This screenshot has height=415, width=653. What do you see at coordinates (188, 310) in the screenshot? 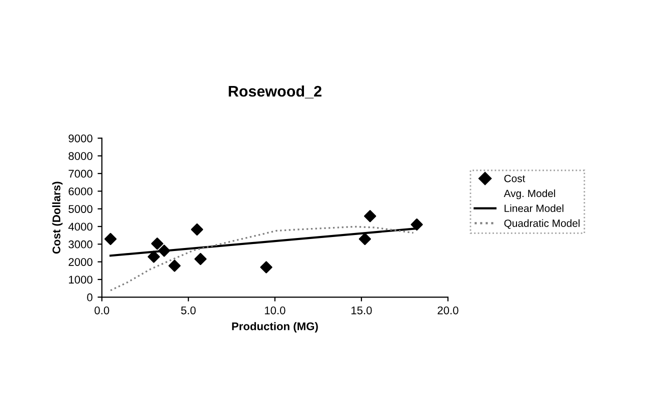
I see `x-tick-label: 5.0` at bounding box center [188, 310].